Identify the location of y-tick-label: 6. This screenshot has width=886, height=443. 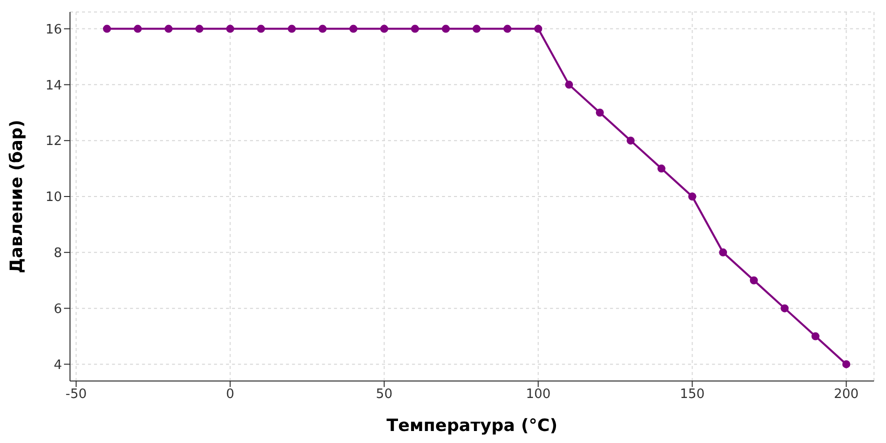
(58, 309).